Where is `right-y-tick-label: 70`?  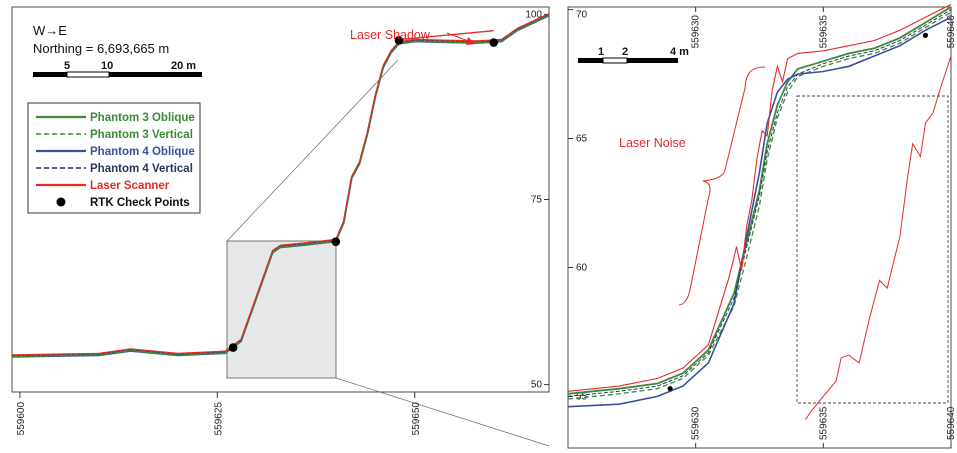 right-y-tick-label: 70 is located at coordinates (582, 15).